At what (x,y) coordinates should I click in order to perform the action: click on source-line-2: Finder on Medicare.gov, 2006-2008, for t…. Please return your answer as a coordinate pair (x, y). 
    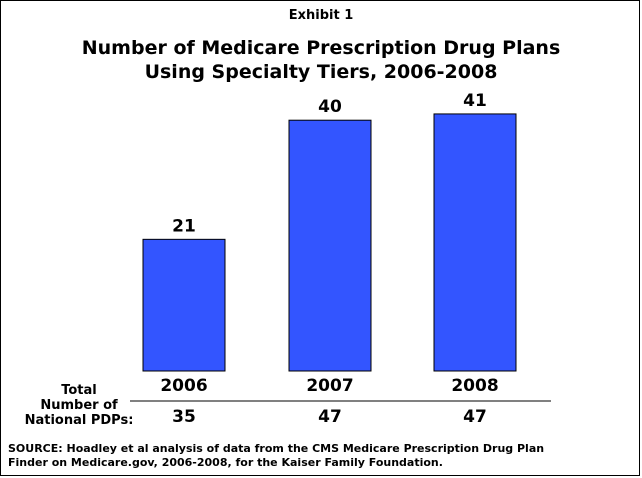
    Looking at the image, I should click on (225, 462).